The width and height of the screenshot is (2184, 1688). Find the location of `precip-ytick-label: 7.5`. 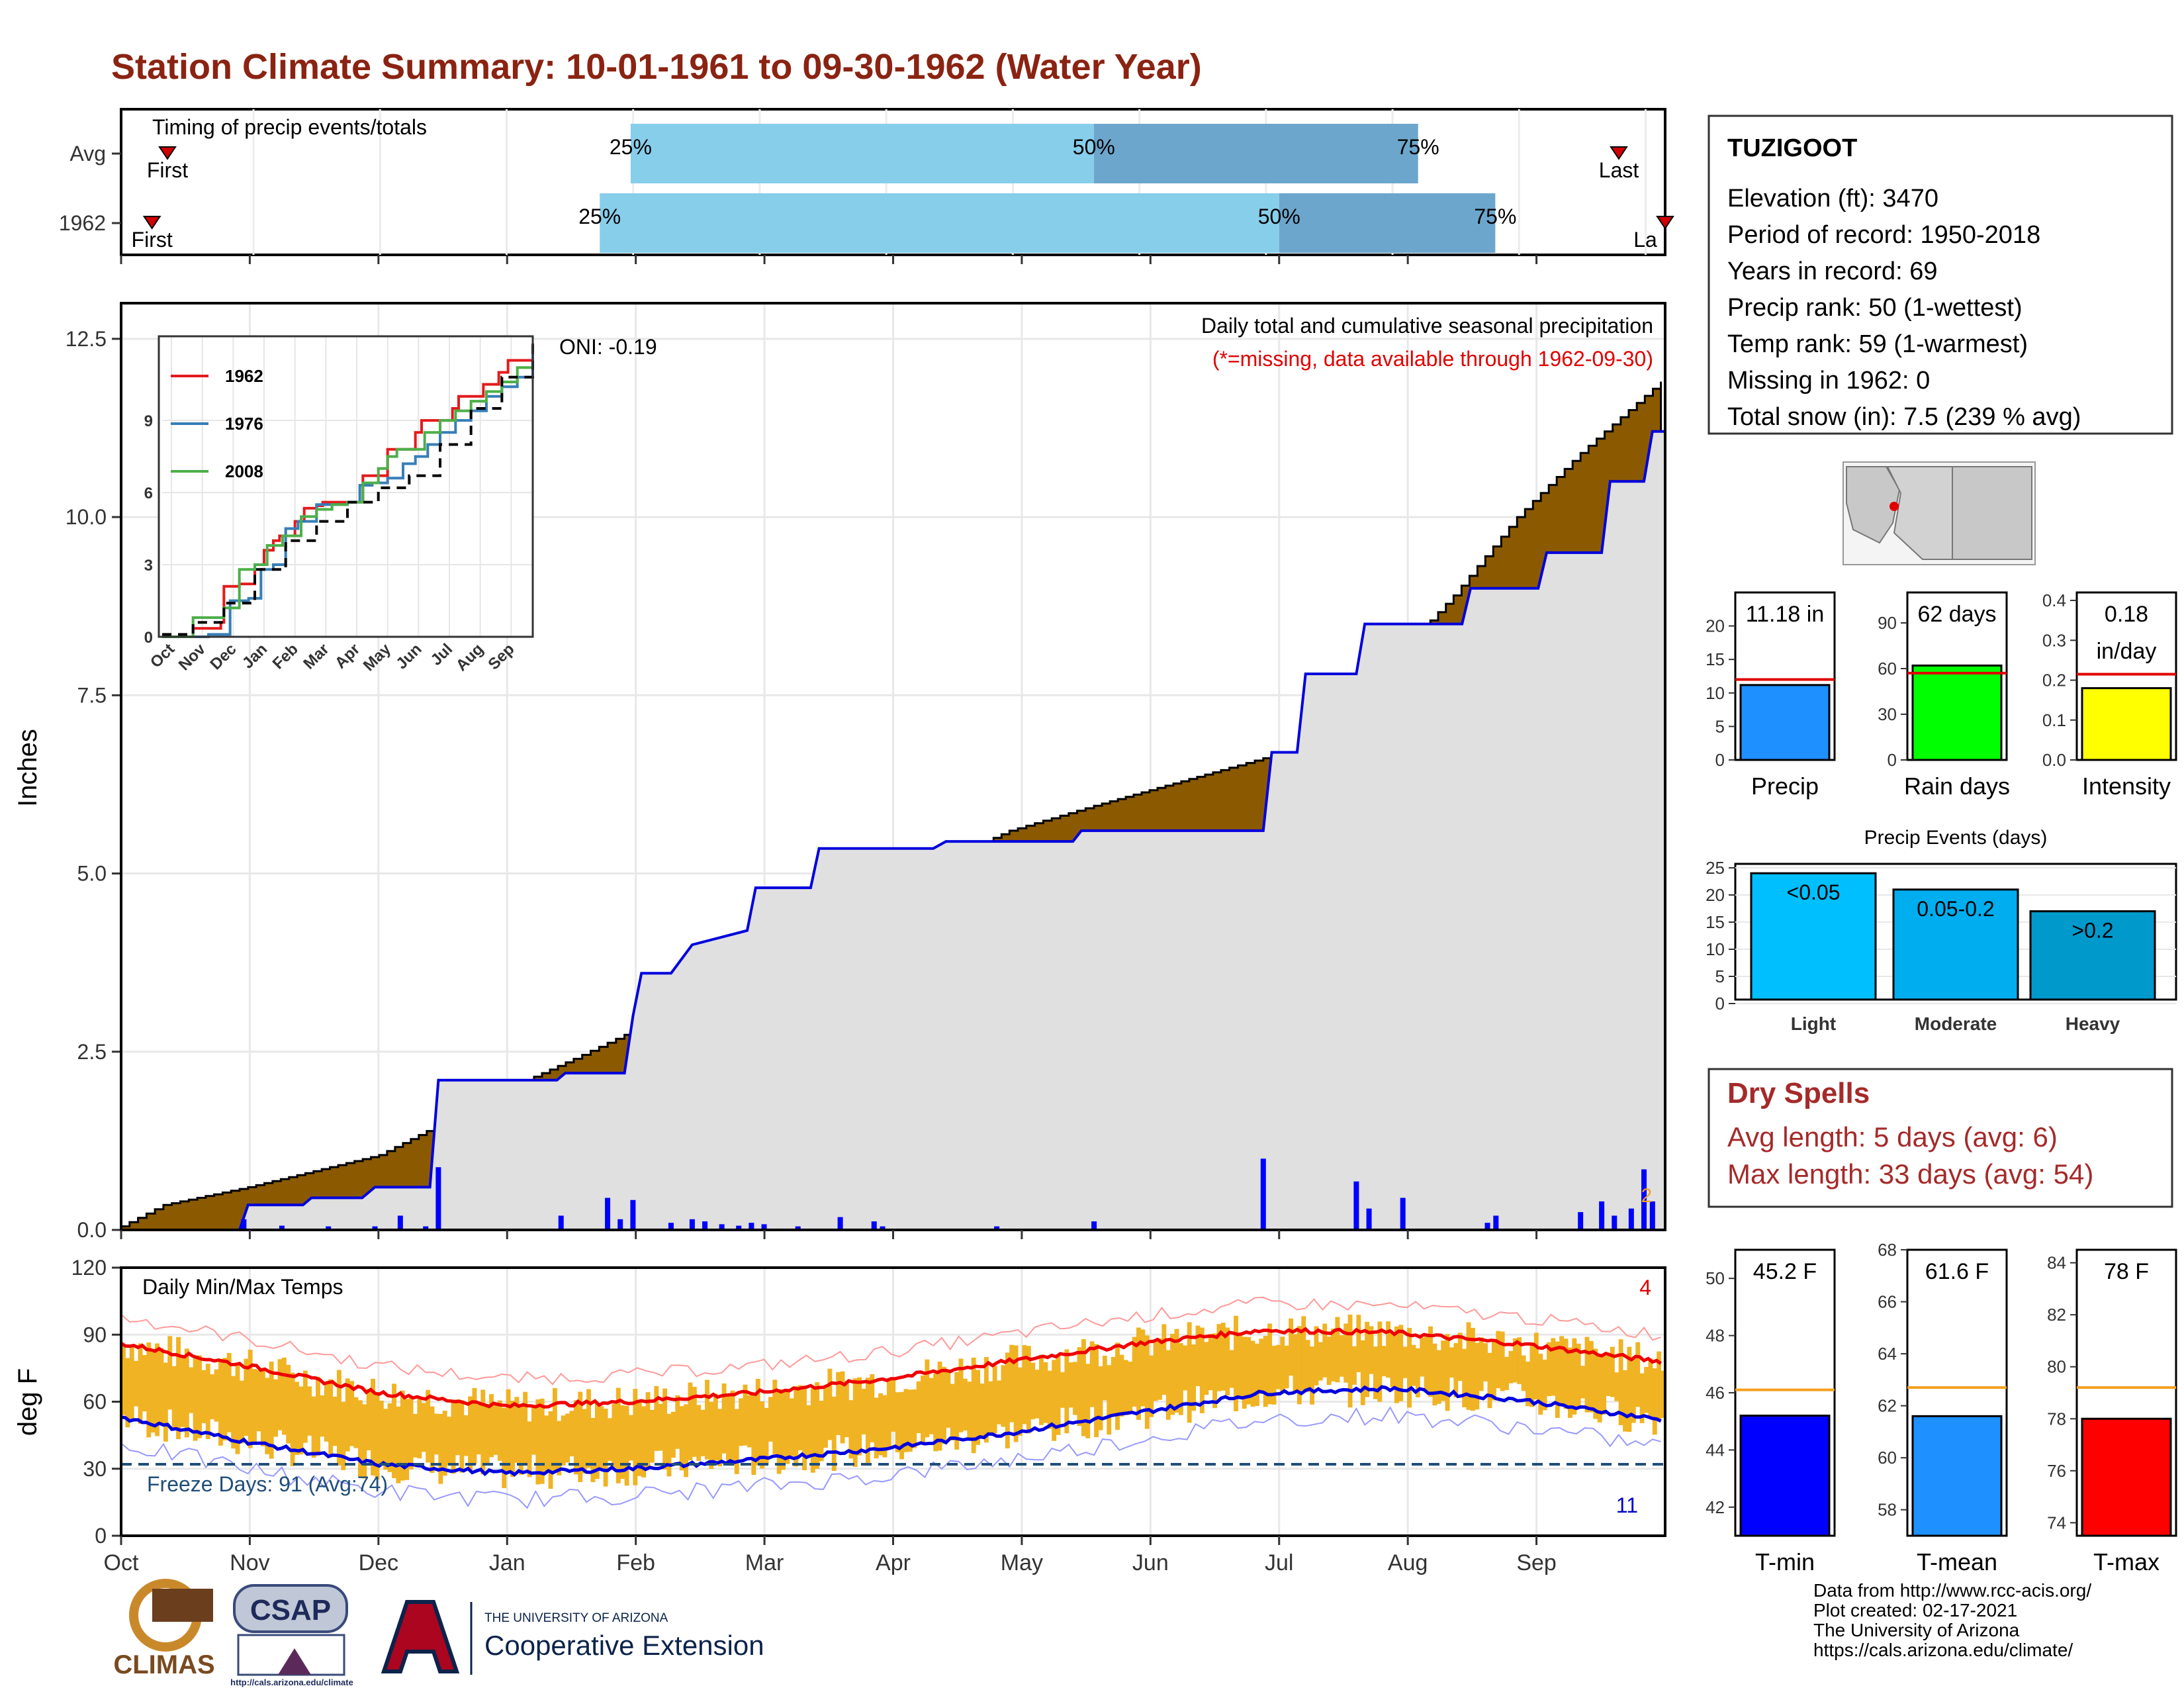

precip-ytick-label: 7.5 is located at coordinates (92, 695).